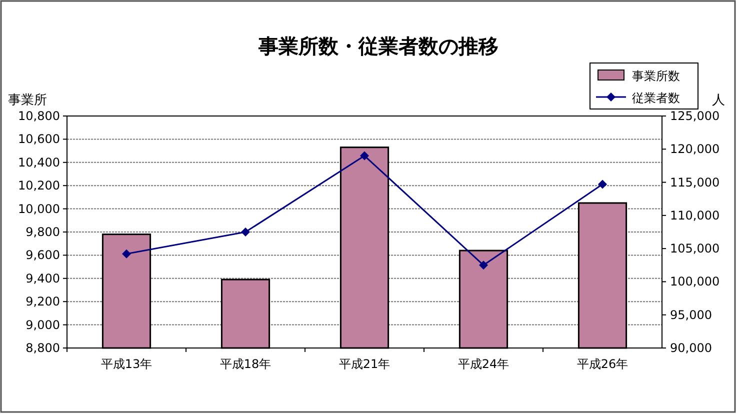  Describe the element at coordinates (43, 255) in the screenshot. I see `y-tick-label: 9,600` at that location.